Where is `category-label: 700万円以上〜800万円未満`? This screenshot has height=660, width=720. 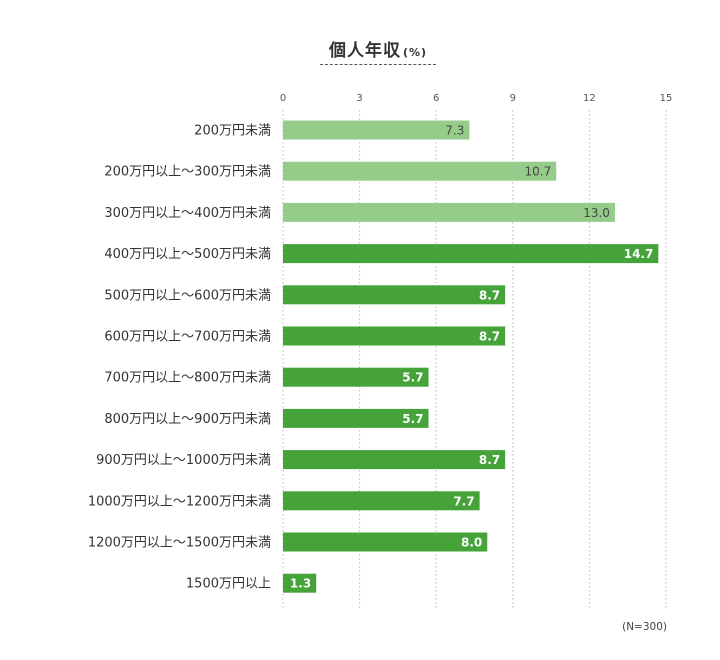
category-label: 700万円以上〜800万円未満 is located at coordinates (187, 378).